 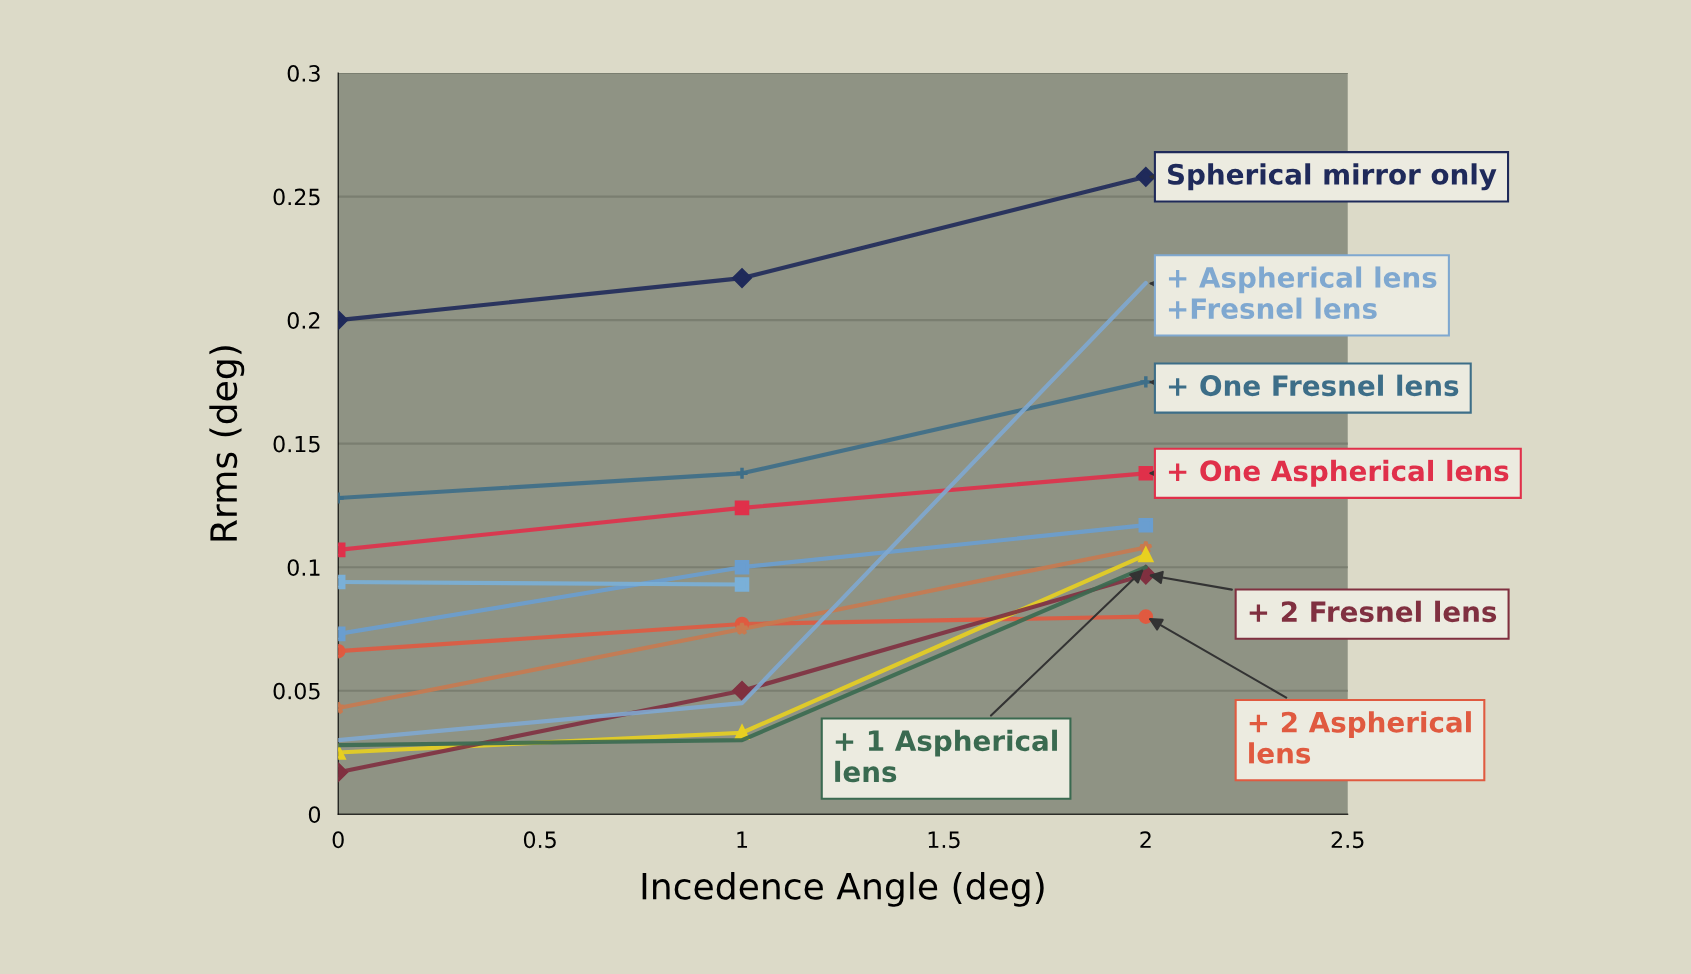 What do you see at coordinates (303, 73) in the screenshot?
I see `y-tick-label: 0.3` at bounding box center [303, 73].